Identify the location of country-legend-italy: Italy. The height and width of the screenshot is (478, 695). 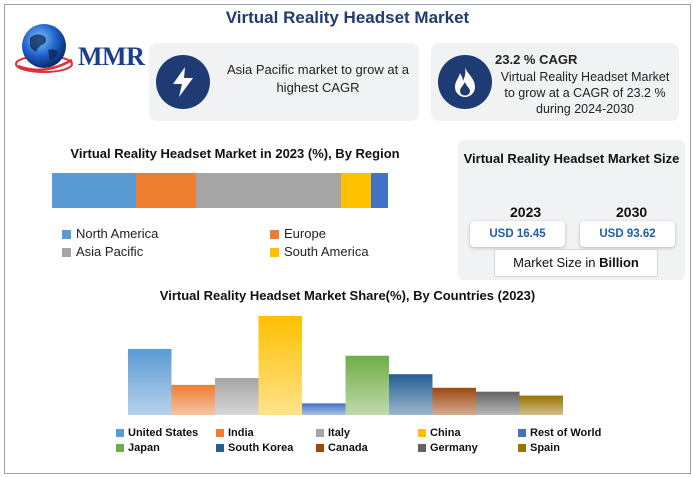
(333, 433).